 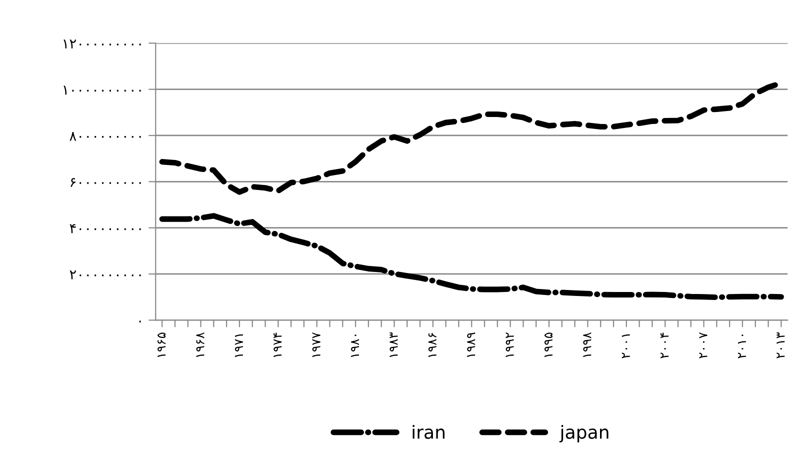 What do you see at coordinates (200, 345) in the screenshot?
I see `x-tick-label: ۱۹۶۸` at bounding box center [200, 345].